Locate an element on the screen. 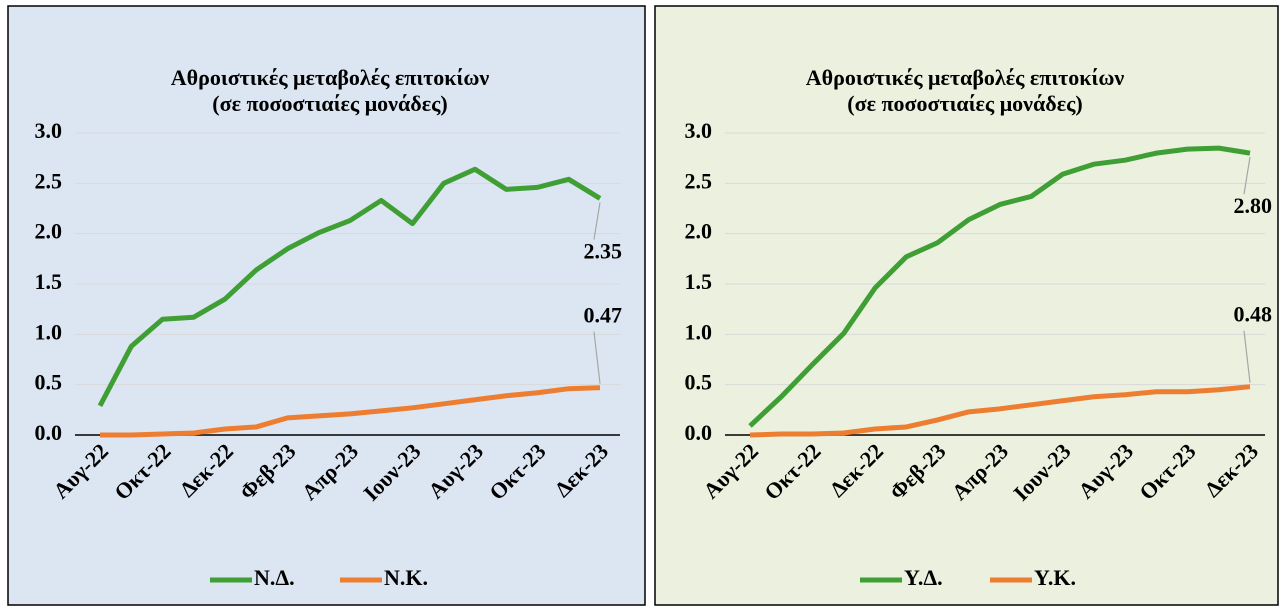 The width and height of the screenshot is (1283, 611). legend-label: Ν.Κ. is located at coordinates (406, 577).